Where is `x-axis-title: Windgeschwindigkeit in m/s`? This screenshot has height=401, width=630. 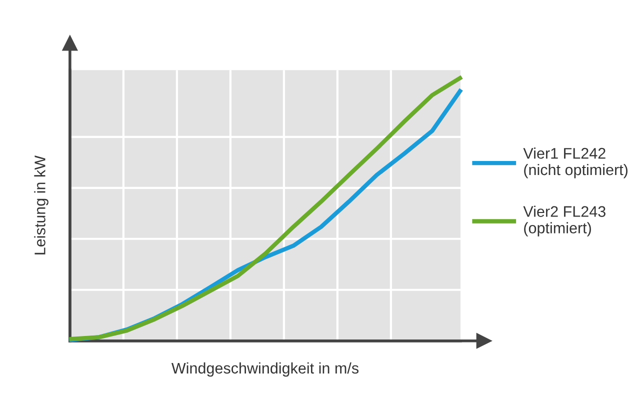 x-axis-title: Windgeschwindigkeit in m/s is located at coordinates (265, 369).